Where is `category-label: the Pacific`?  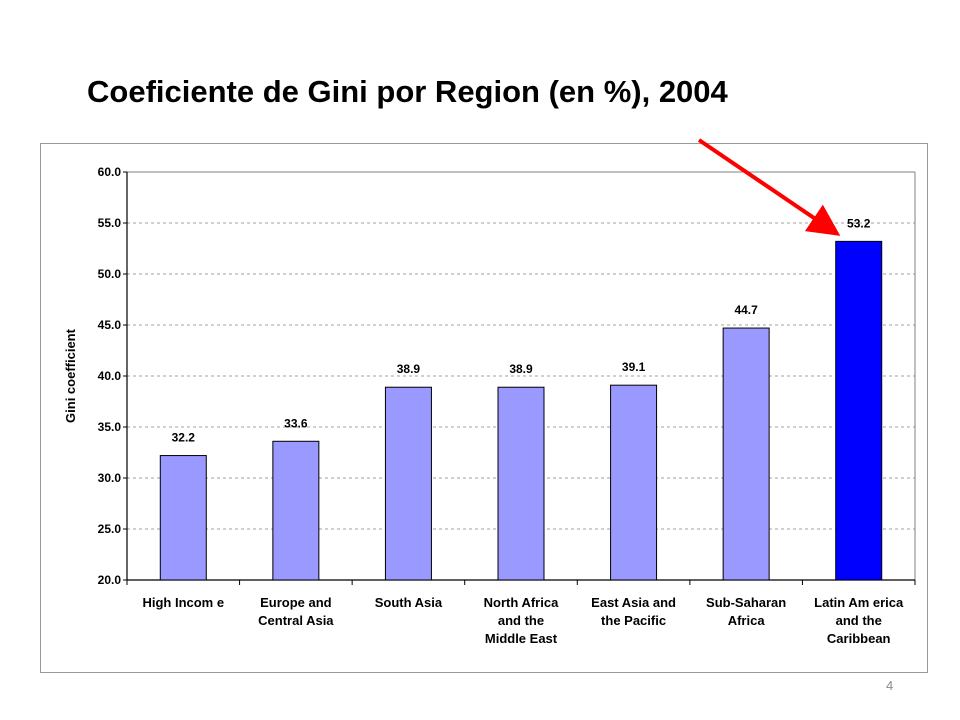 category-label: the Pacific is located at coordinates (633, 620).